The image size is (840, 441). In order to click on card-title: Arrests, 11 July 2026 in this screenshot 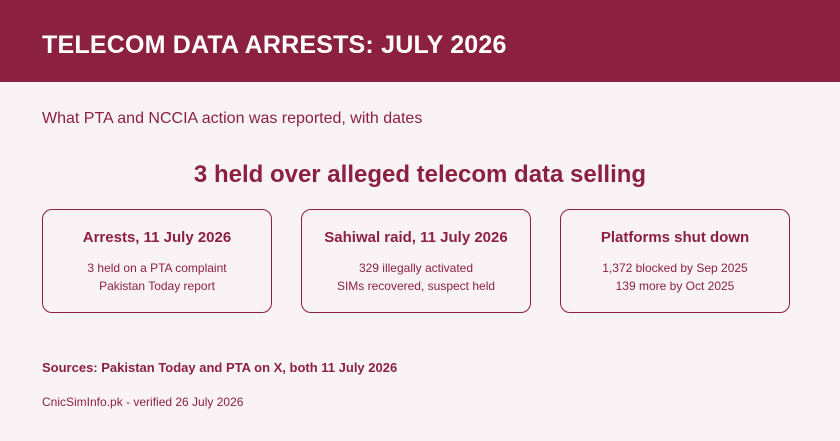, I will do `click(157, 237)`.